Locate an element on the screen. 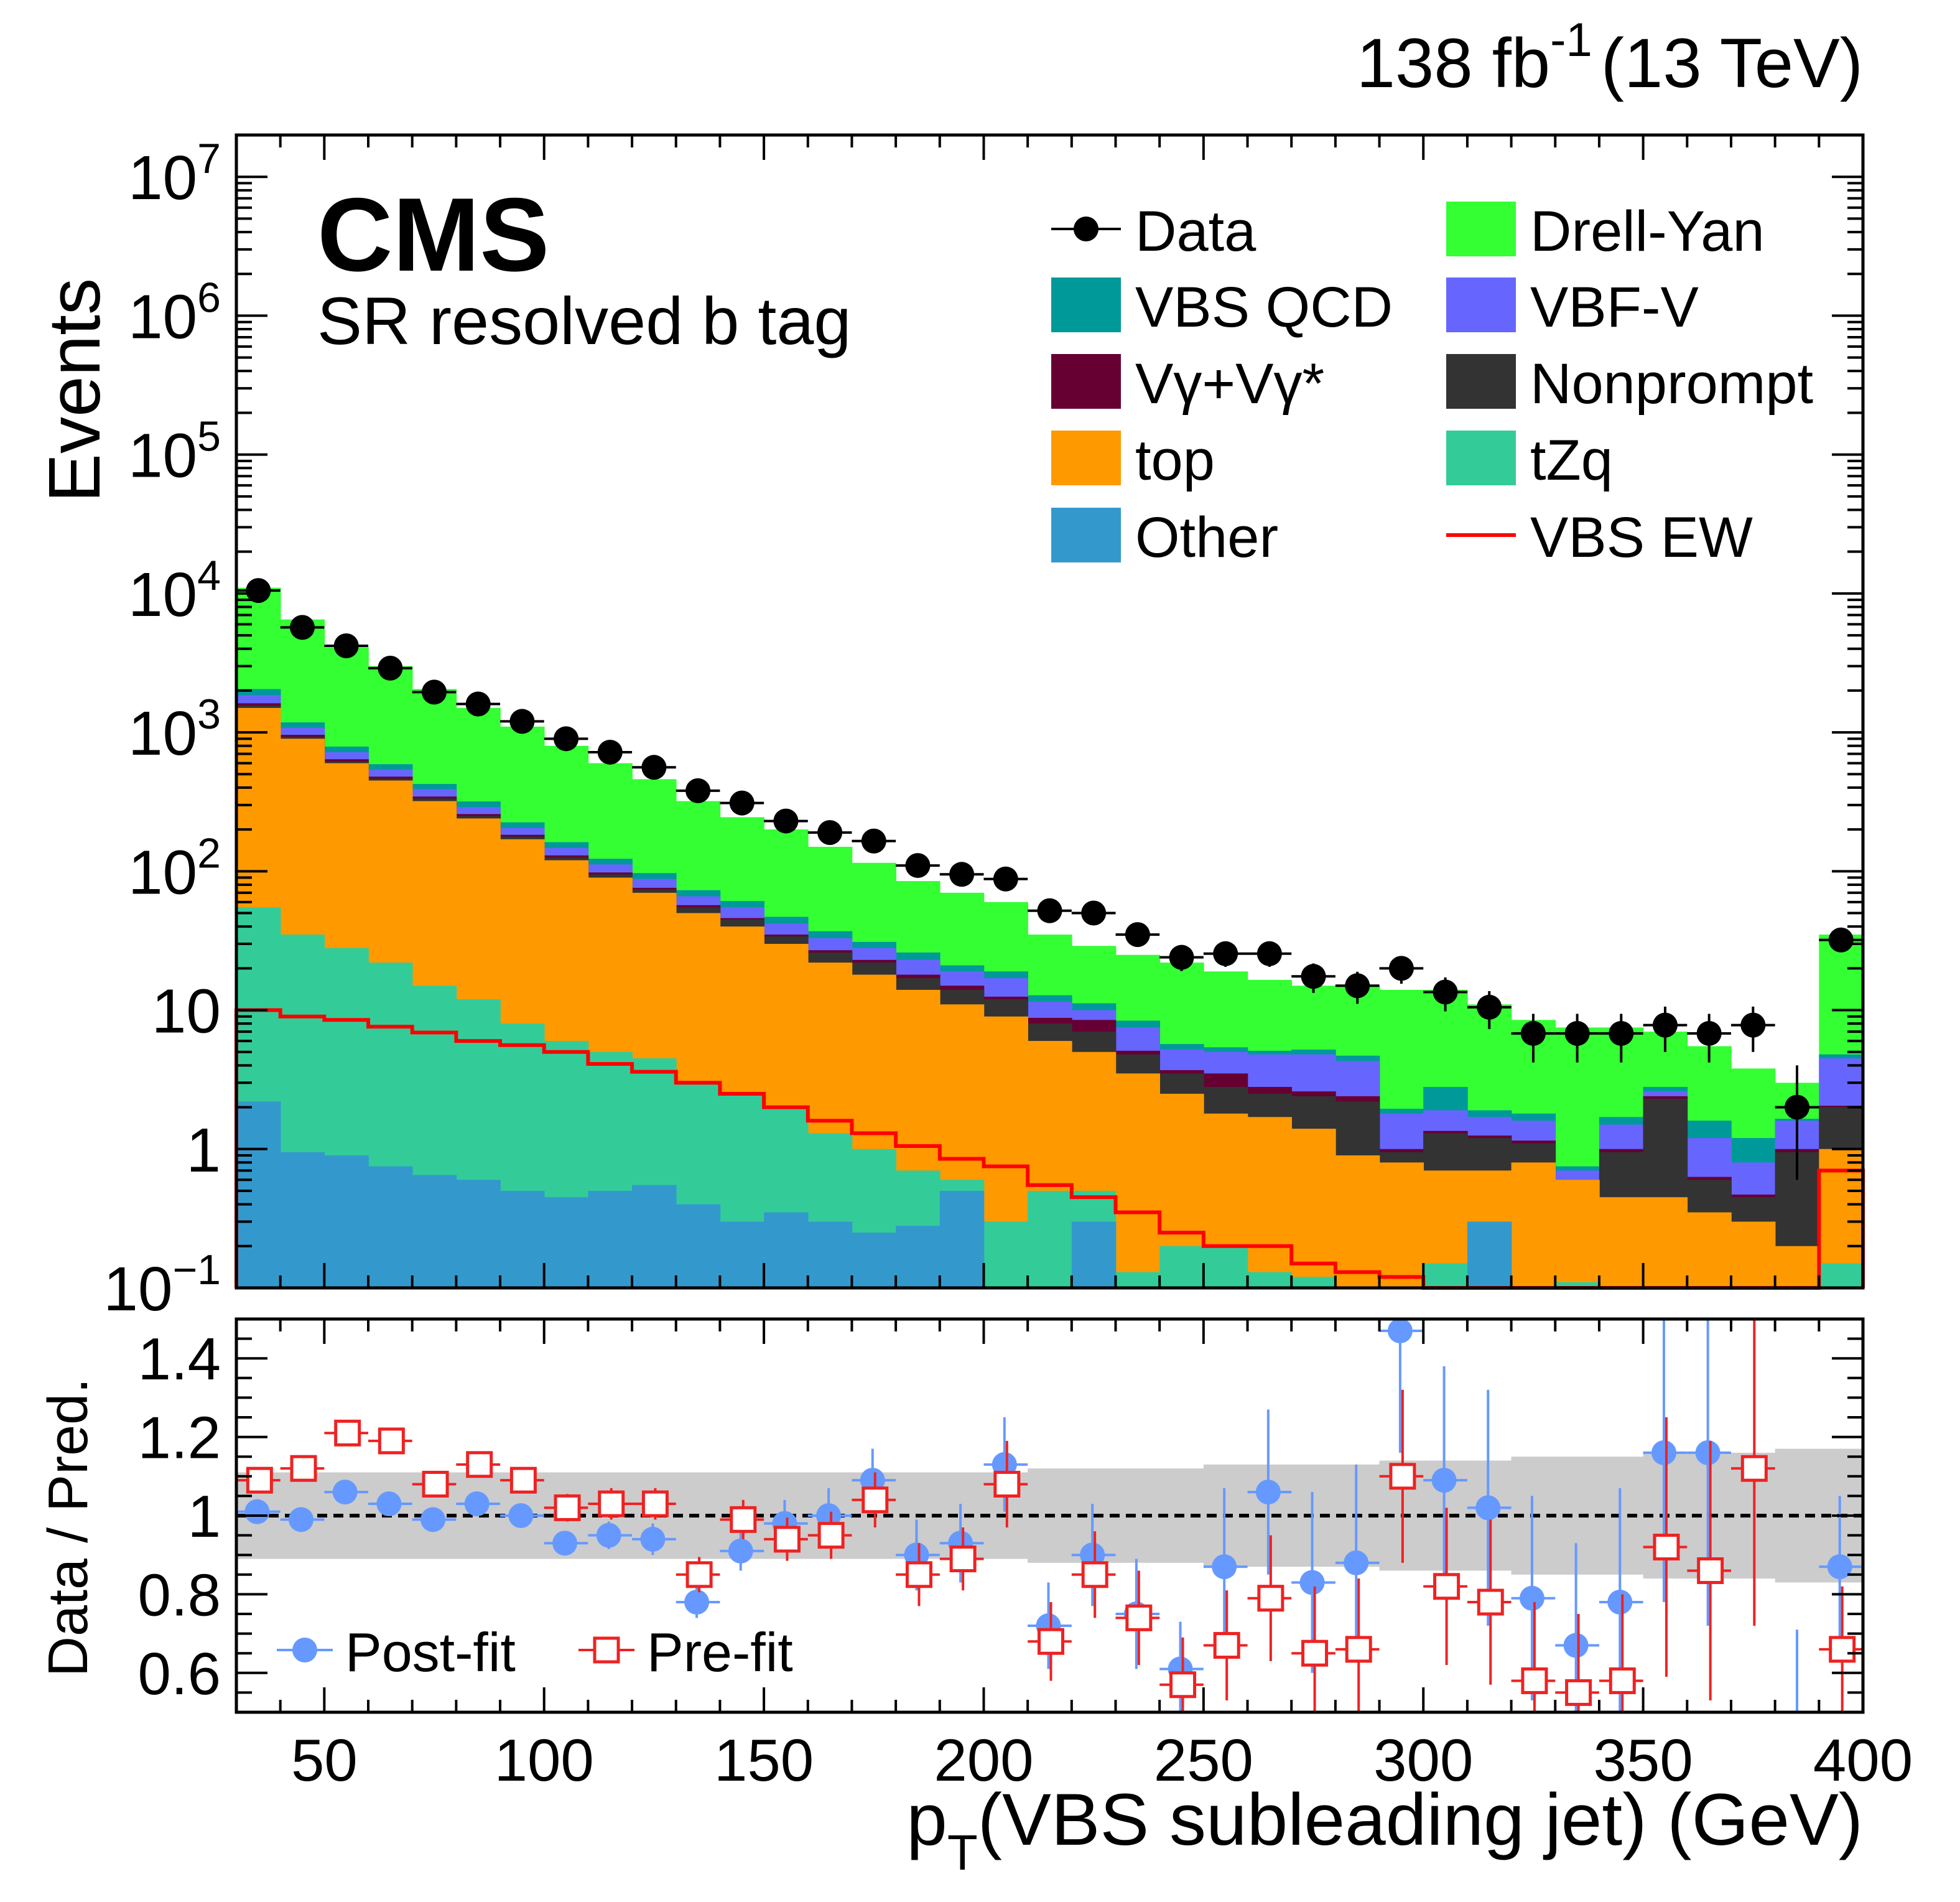 This screenshot has height=1902, width=1960. x-tick-label-50: 50 is located at coordinates (324, 1760).